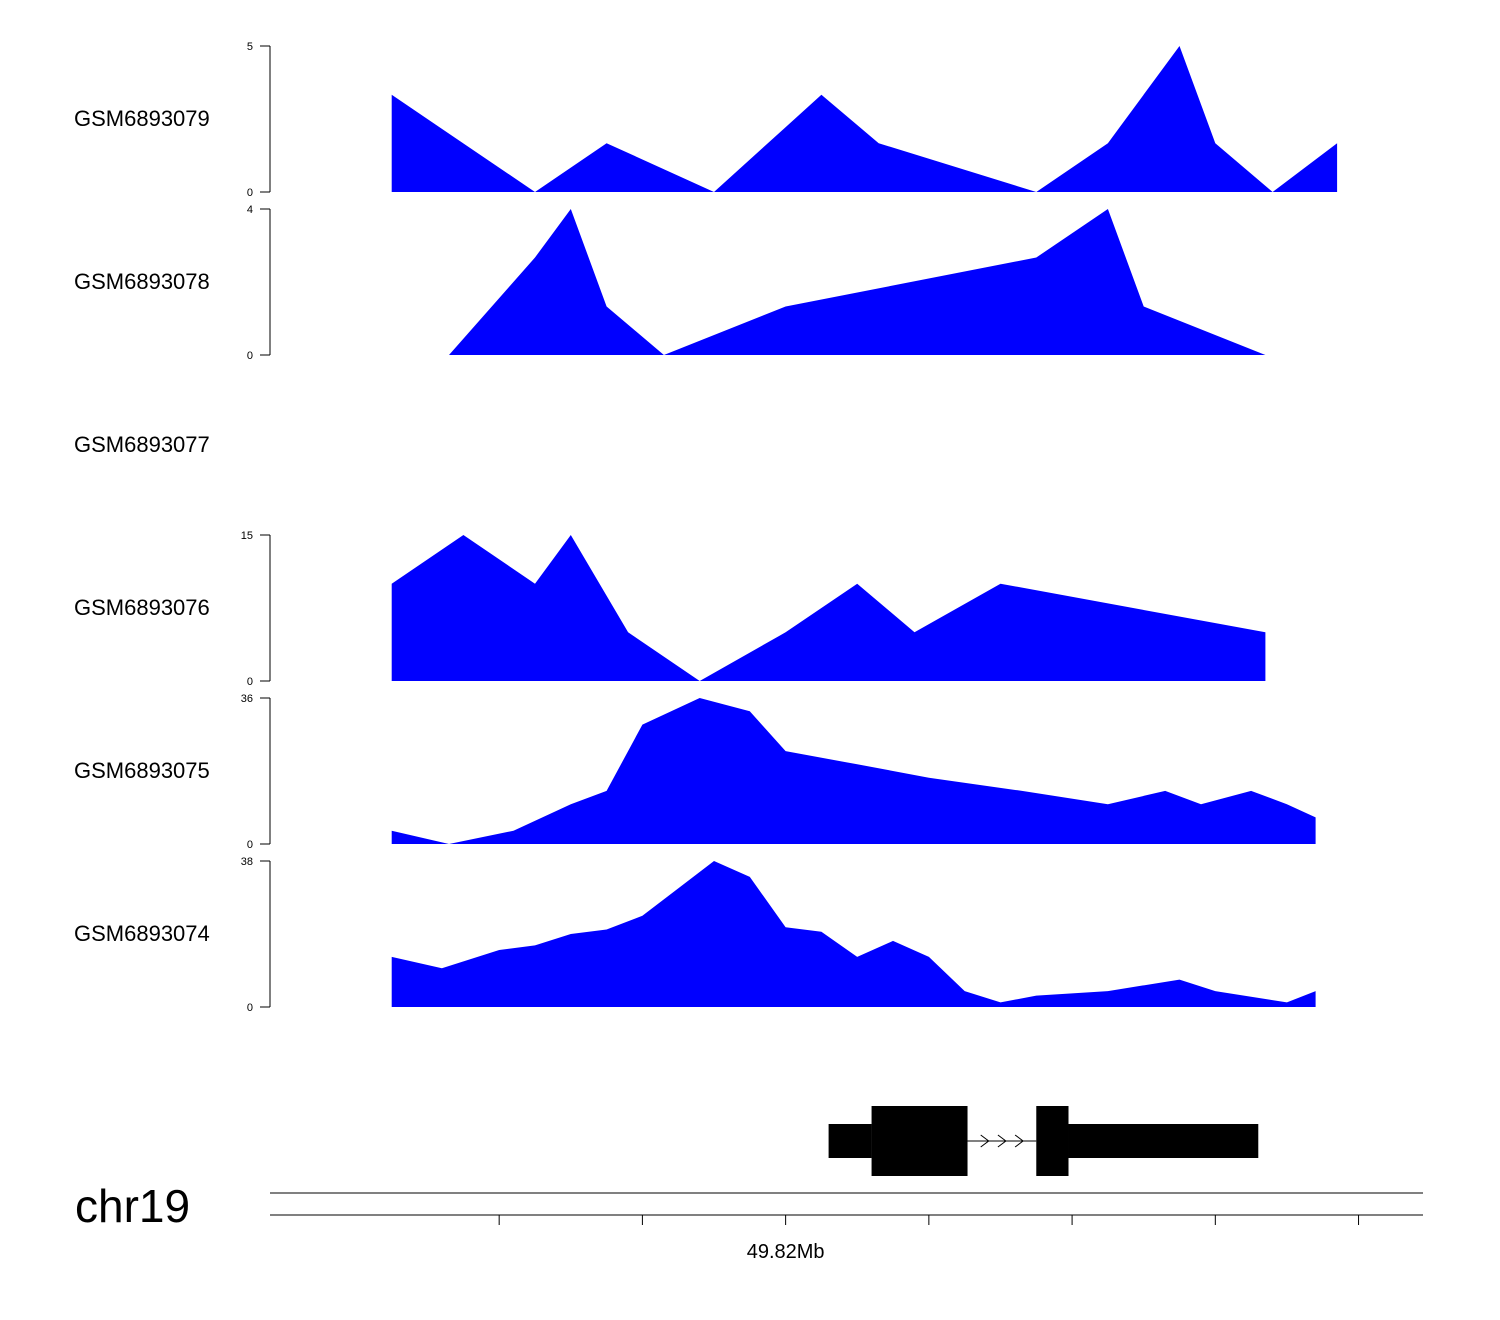 The image size is (1500, 1320). What do you see at coordinates (142, 933) in the screenshot?
I see `track-label: GSM6893074` at bounding box center [142, 933].